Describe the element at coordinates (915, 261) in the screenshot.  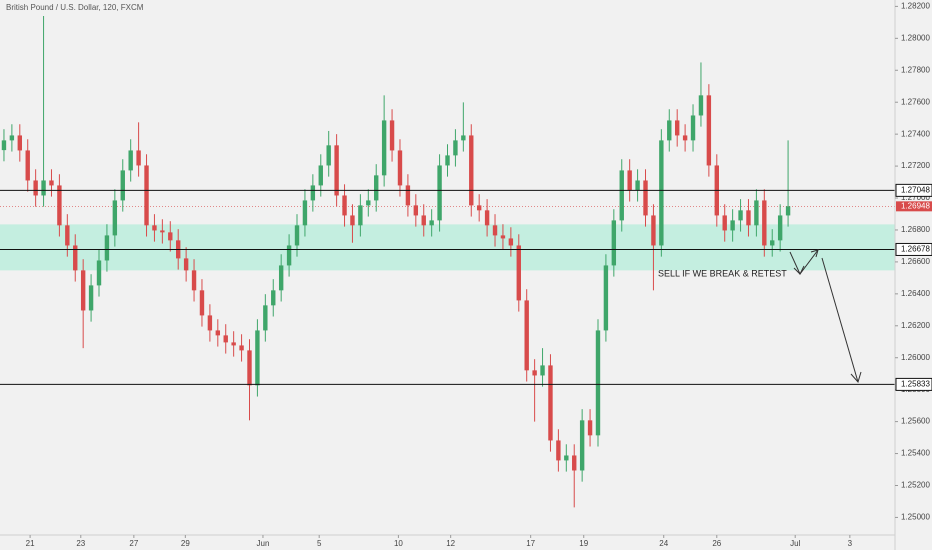
I see `y-tick-label: 1.26600` at that location.